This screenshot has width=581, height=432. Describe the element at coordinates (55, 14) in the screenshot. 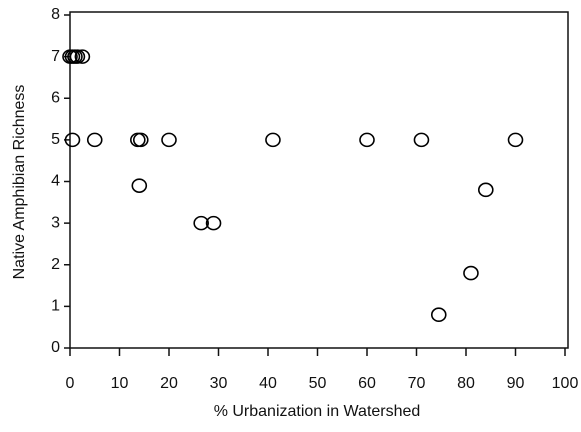

I see `y-tick-label: 8` at that location.